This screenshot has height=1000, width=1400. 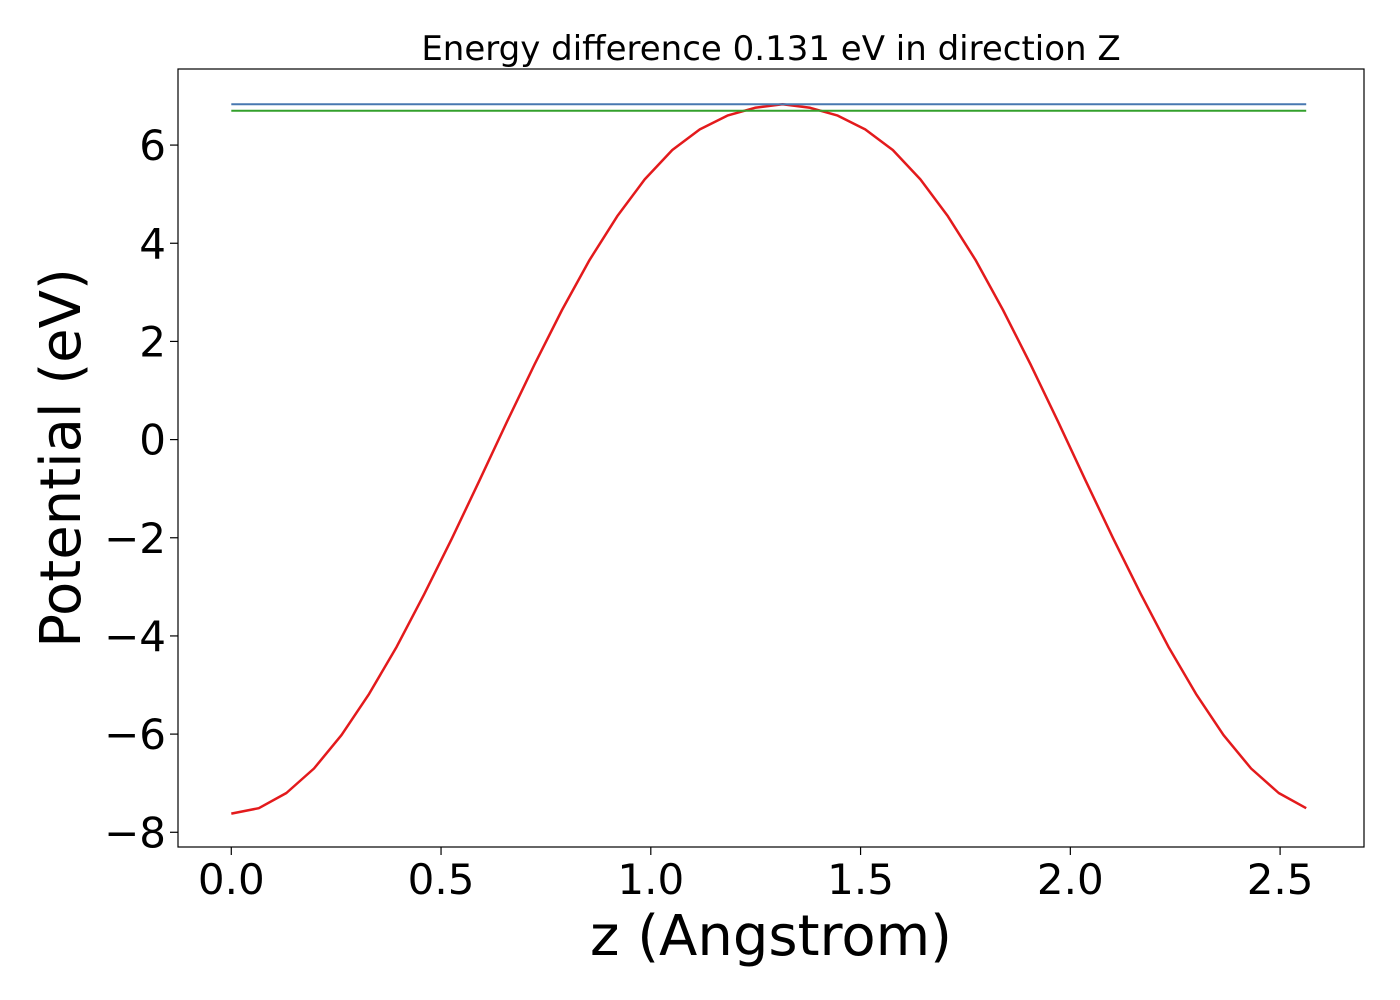 I want to click on y-tick-label: 4, so click(x=152, y=243).